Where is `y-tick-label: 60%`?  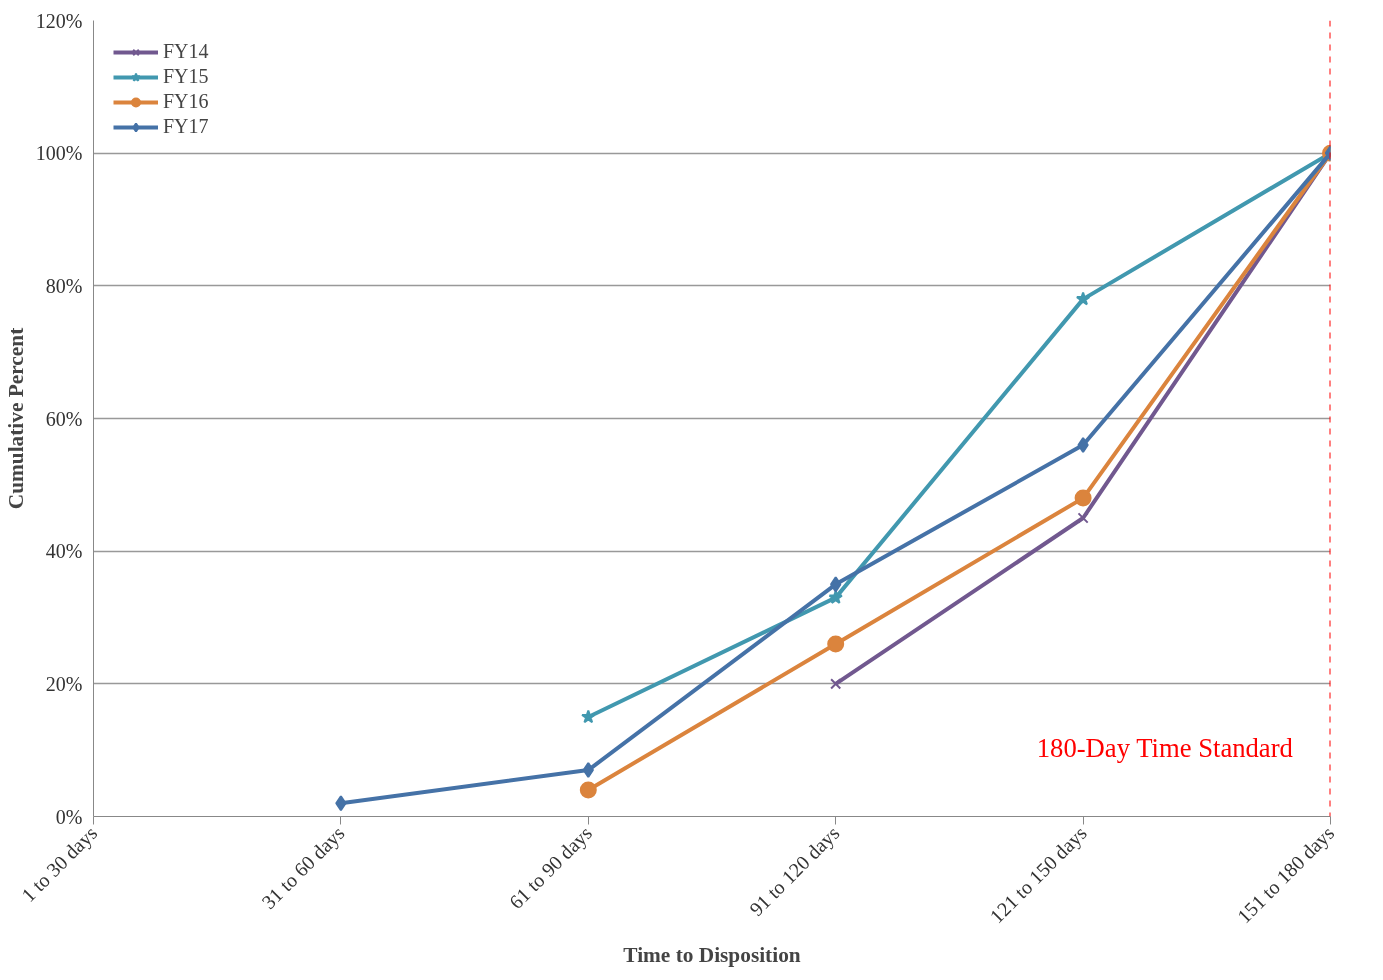 y-tick-label: 60% is located at coordinates (64, 418).